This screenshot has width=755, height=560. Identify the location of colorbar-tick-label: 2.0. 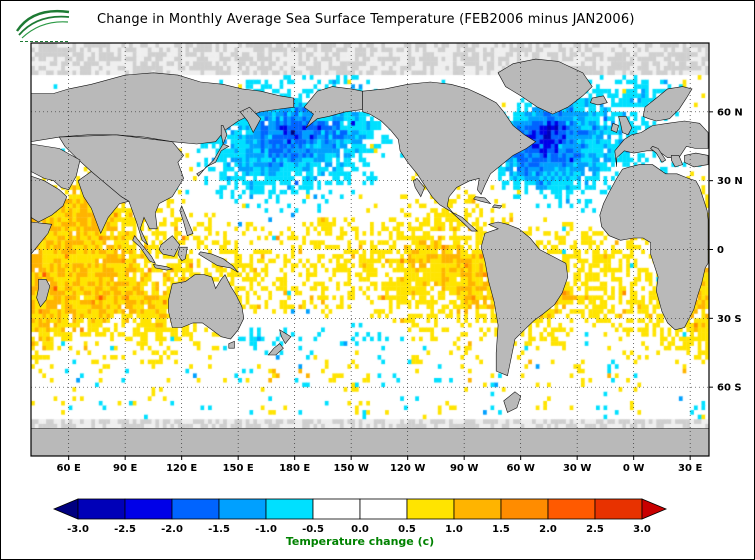
(548, 529).